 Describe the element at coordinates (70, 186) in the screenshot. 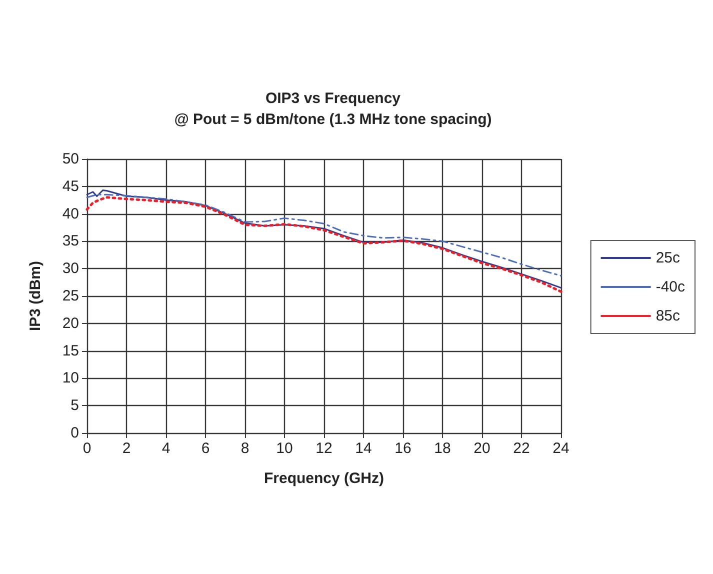

I see `y-tick-label: 45` at that location.